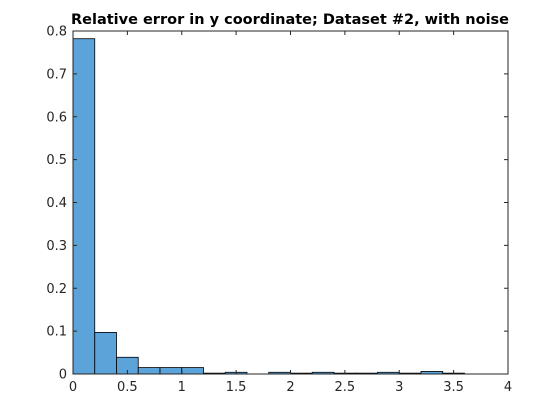 Image resolution: width=560 pixels, height=420 pixels. I want to click on x-tick-label: 3.5, so click(453, 387).